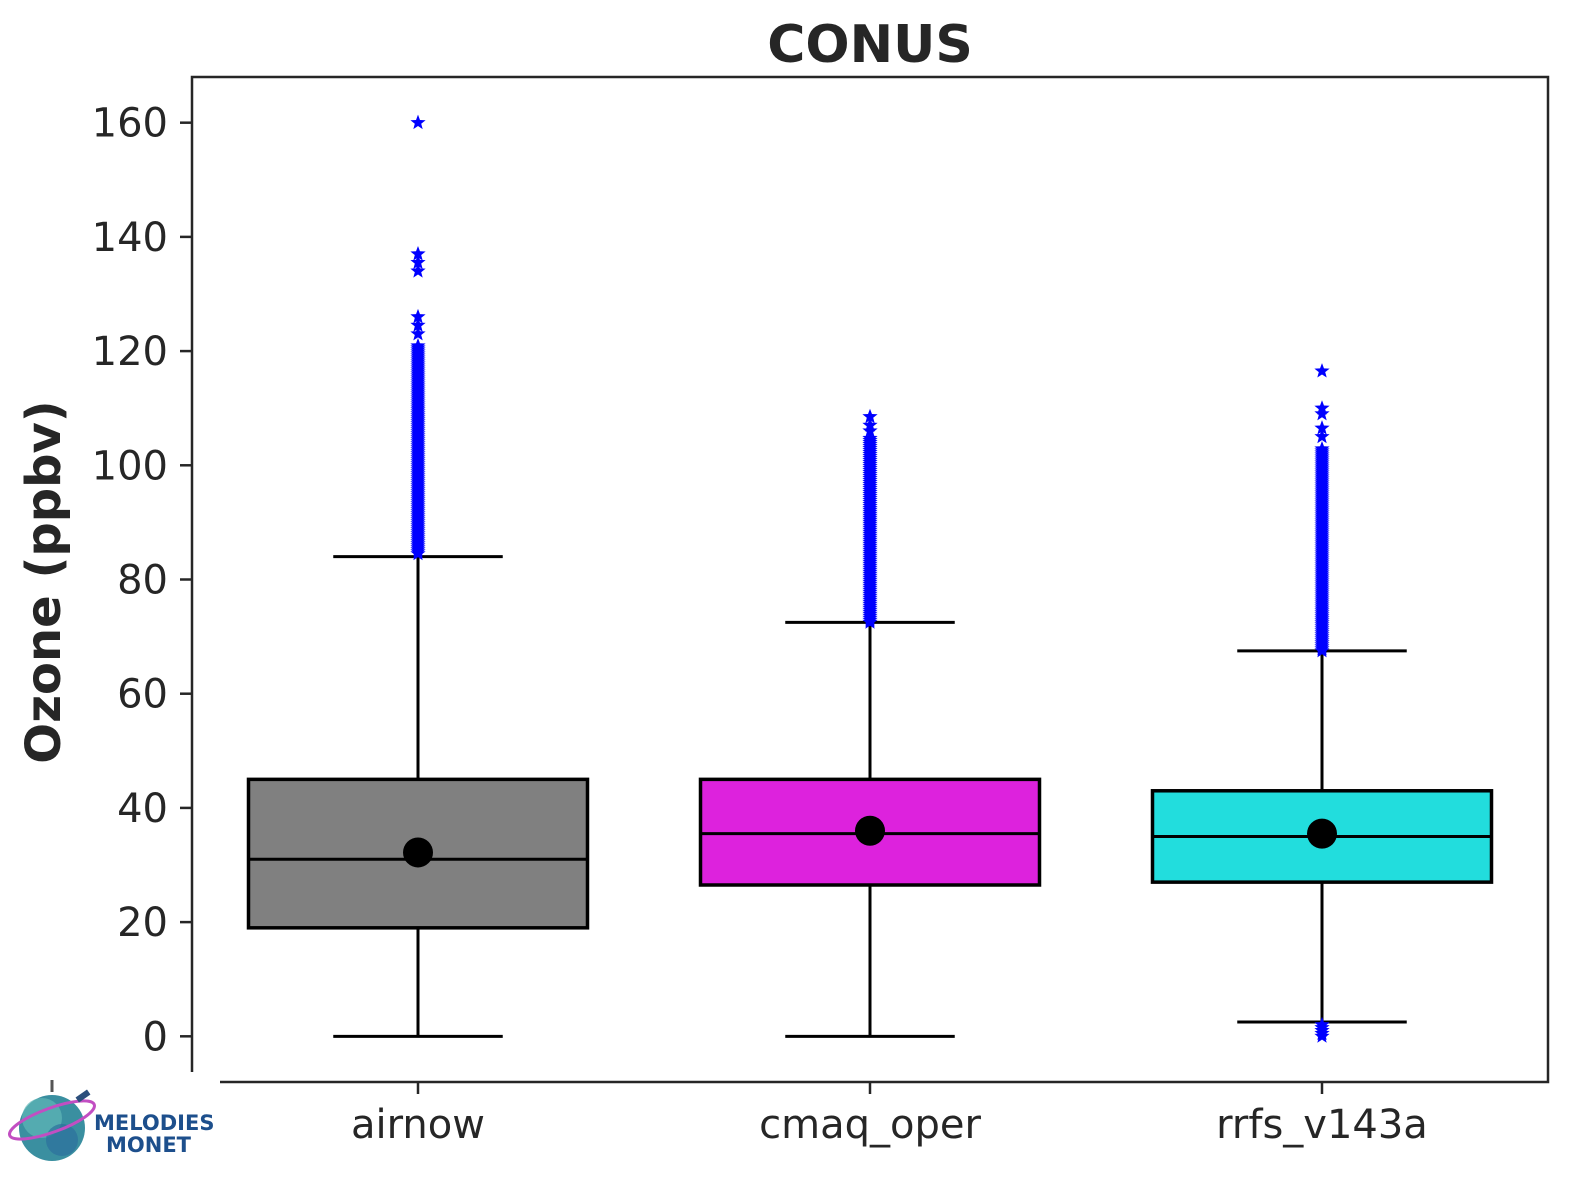  What do you see at coordinates (870, 1125) in the screenshot?
I see `x-tick-label: cmaq_oper` at bounding box center [870, 1125].